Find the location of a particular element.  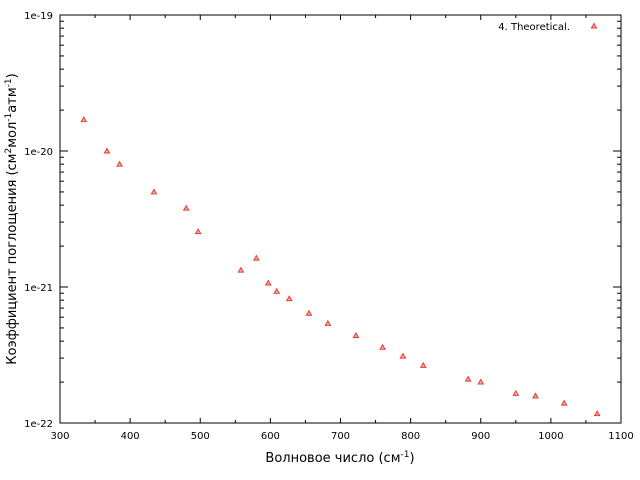

legend-label: 4. Theoretical. is located at coordinates (534, 27).